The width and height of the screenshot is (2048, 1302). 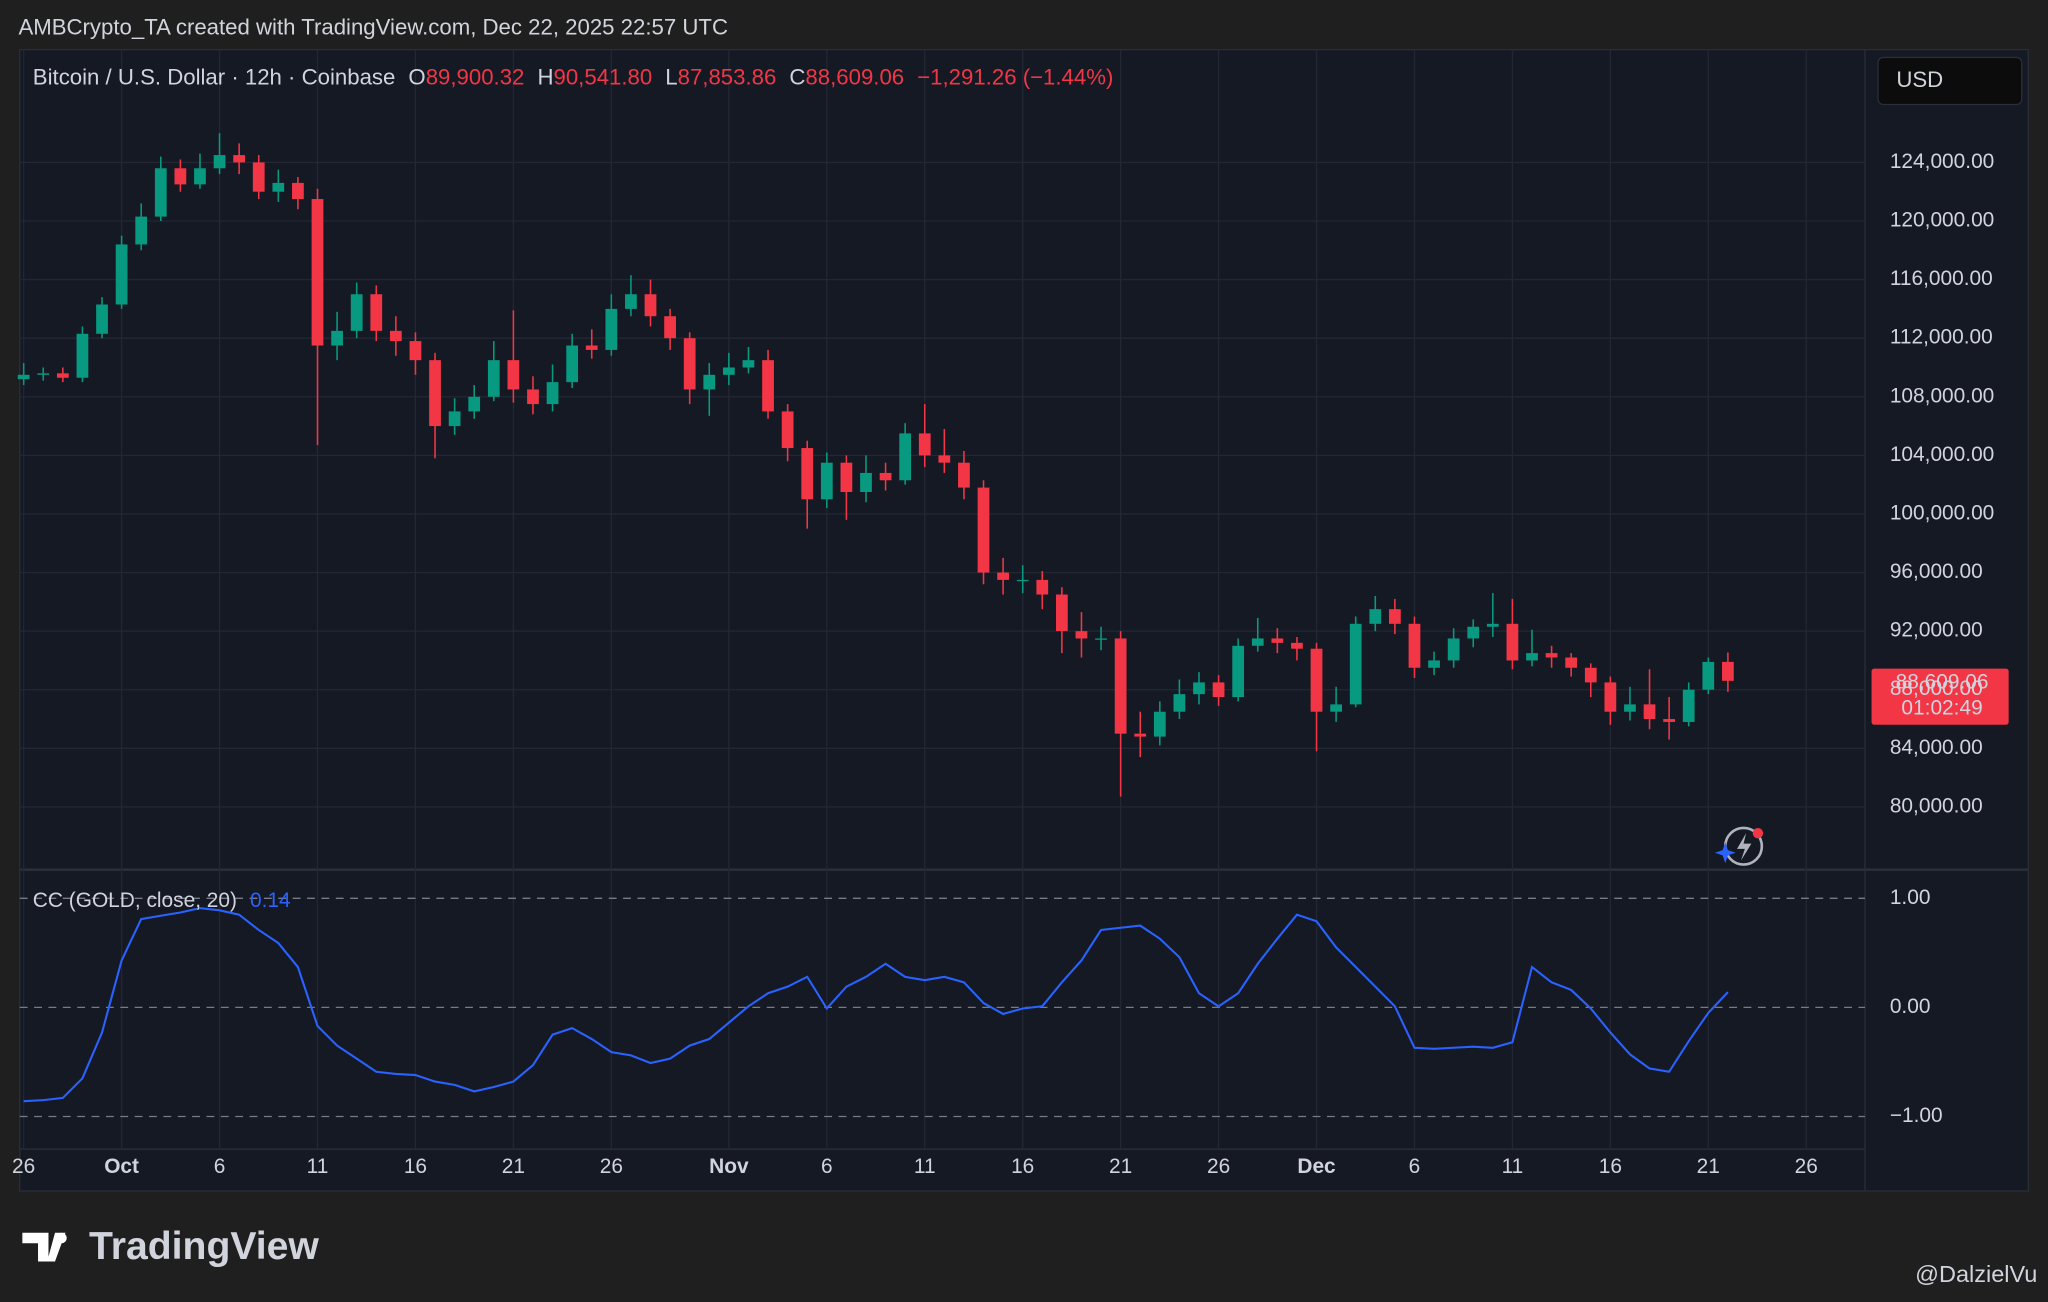 What do you see at coordinates (1976, 1274) in the screenshot?
I see `credit: @DalzielVu` at bounding box center [1976, 1274].